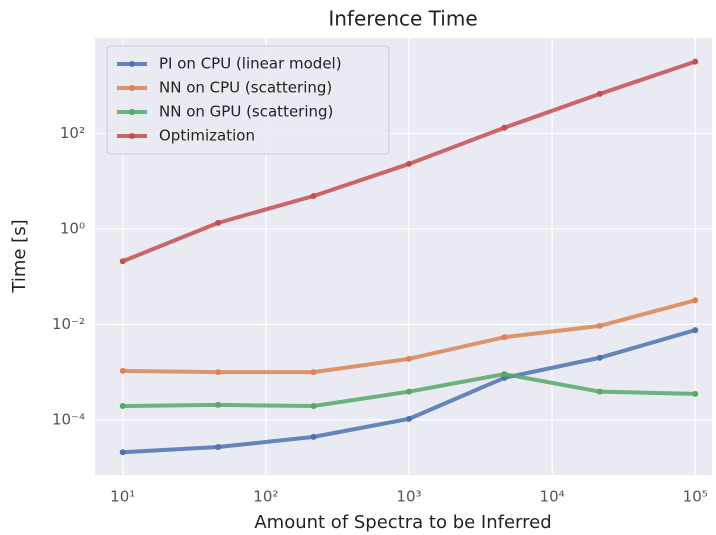 The height and width of the screenshot is (535, 716). What do you see at coordinates (265, 497) in the screenshot?
I see `x-tick-label: 10²` at bounding box center [265, 497].